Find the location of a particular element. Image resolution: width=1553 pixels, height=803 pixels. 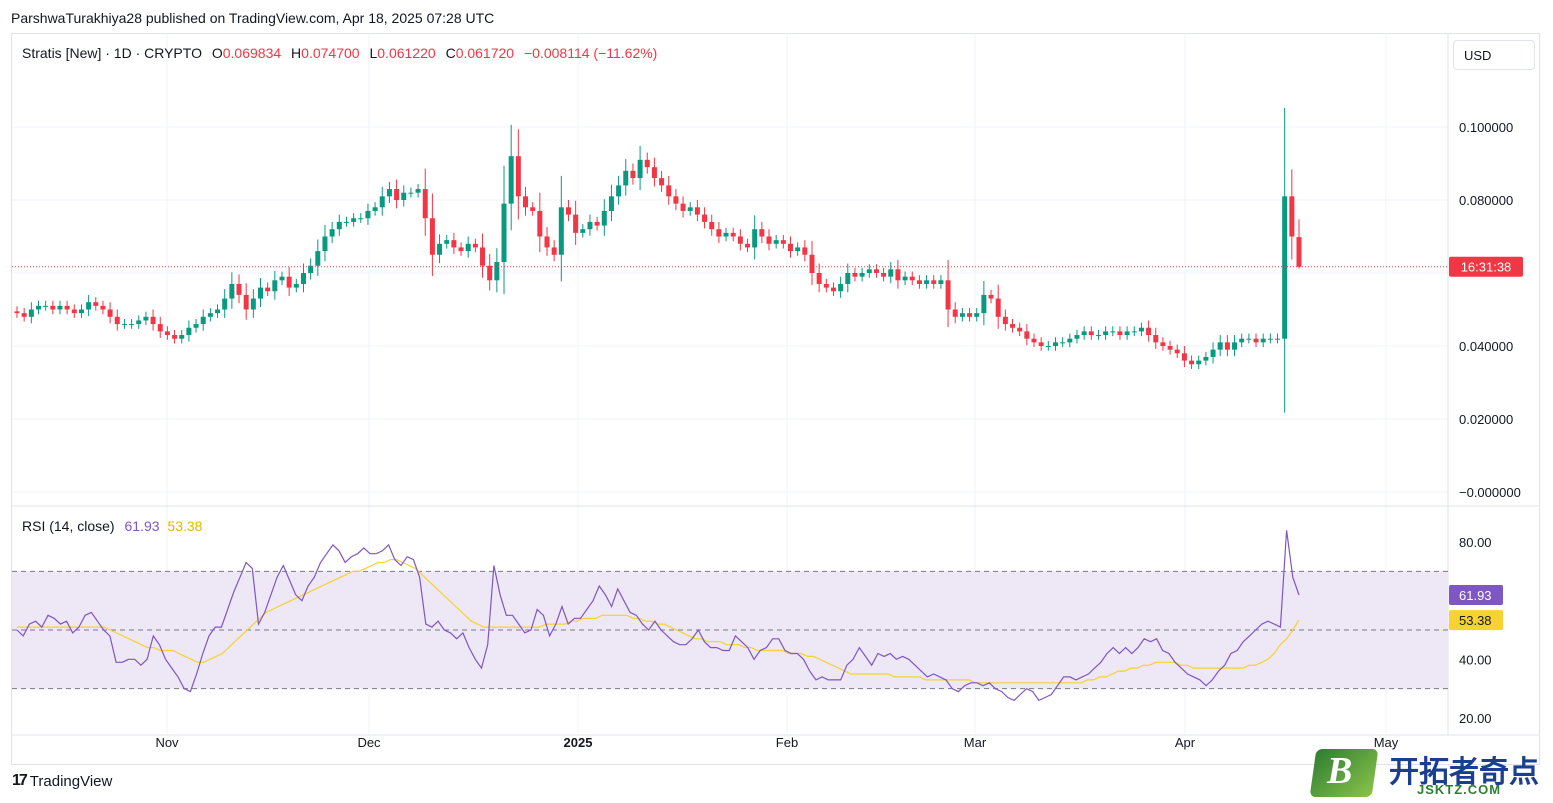

rsi-legend-value: 61.93 is located at coordinates (142, 526).